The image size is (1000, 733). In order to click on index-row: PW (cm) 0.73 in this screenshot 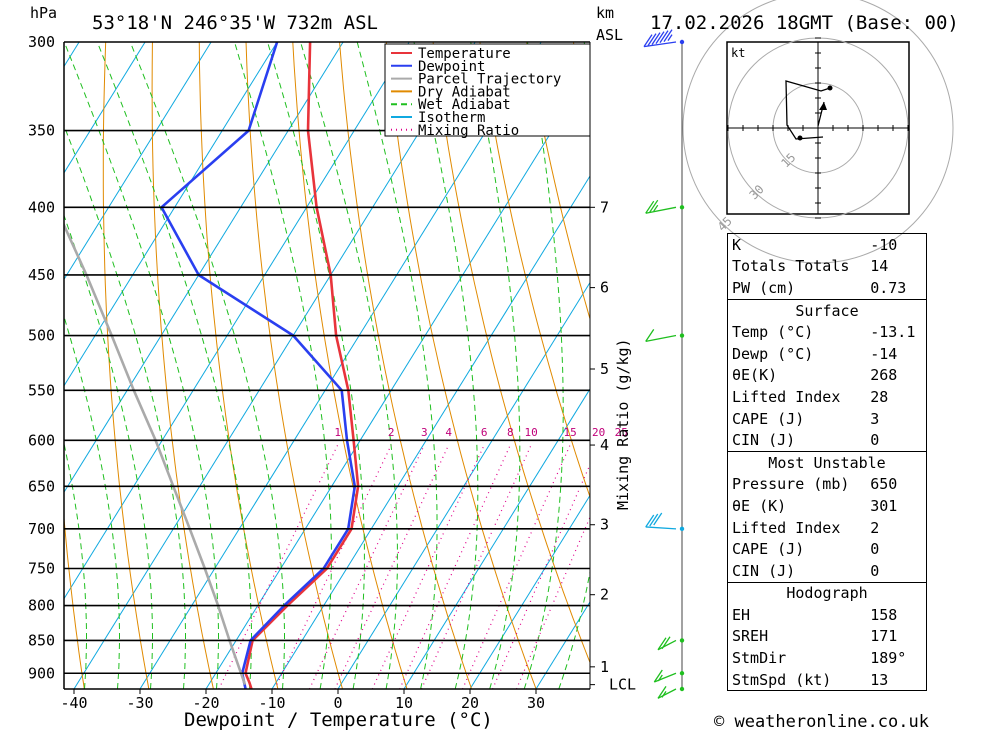, I will do `click(827, 288)`.